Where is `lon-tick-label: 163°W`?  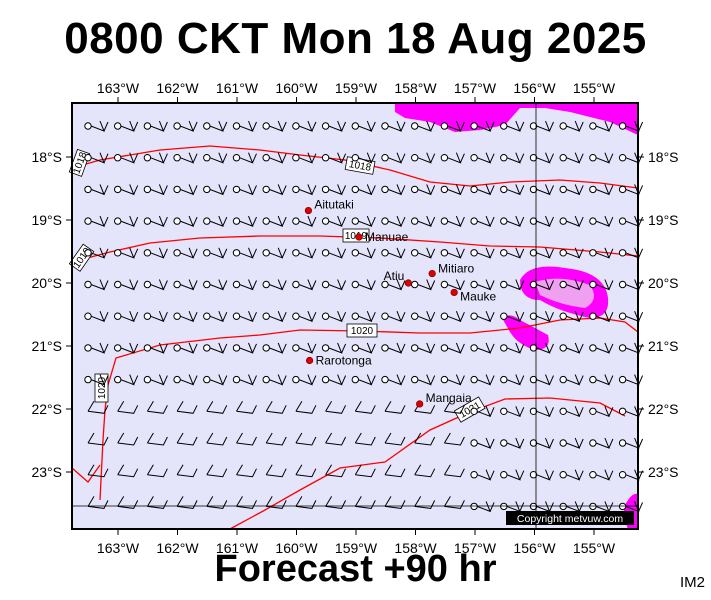
lon-tick-label: 163°W is located at coordinates (118, 548).